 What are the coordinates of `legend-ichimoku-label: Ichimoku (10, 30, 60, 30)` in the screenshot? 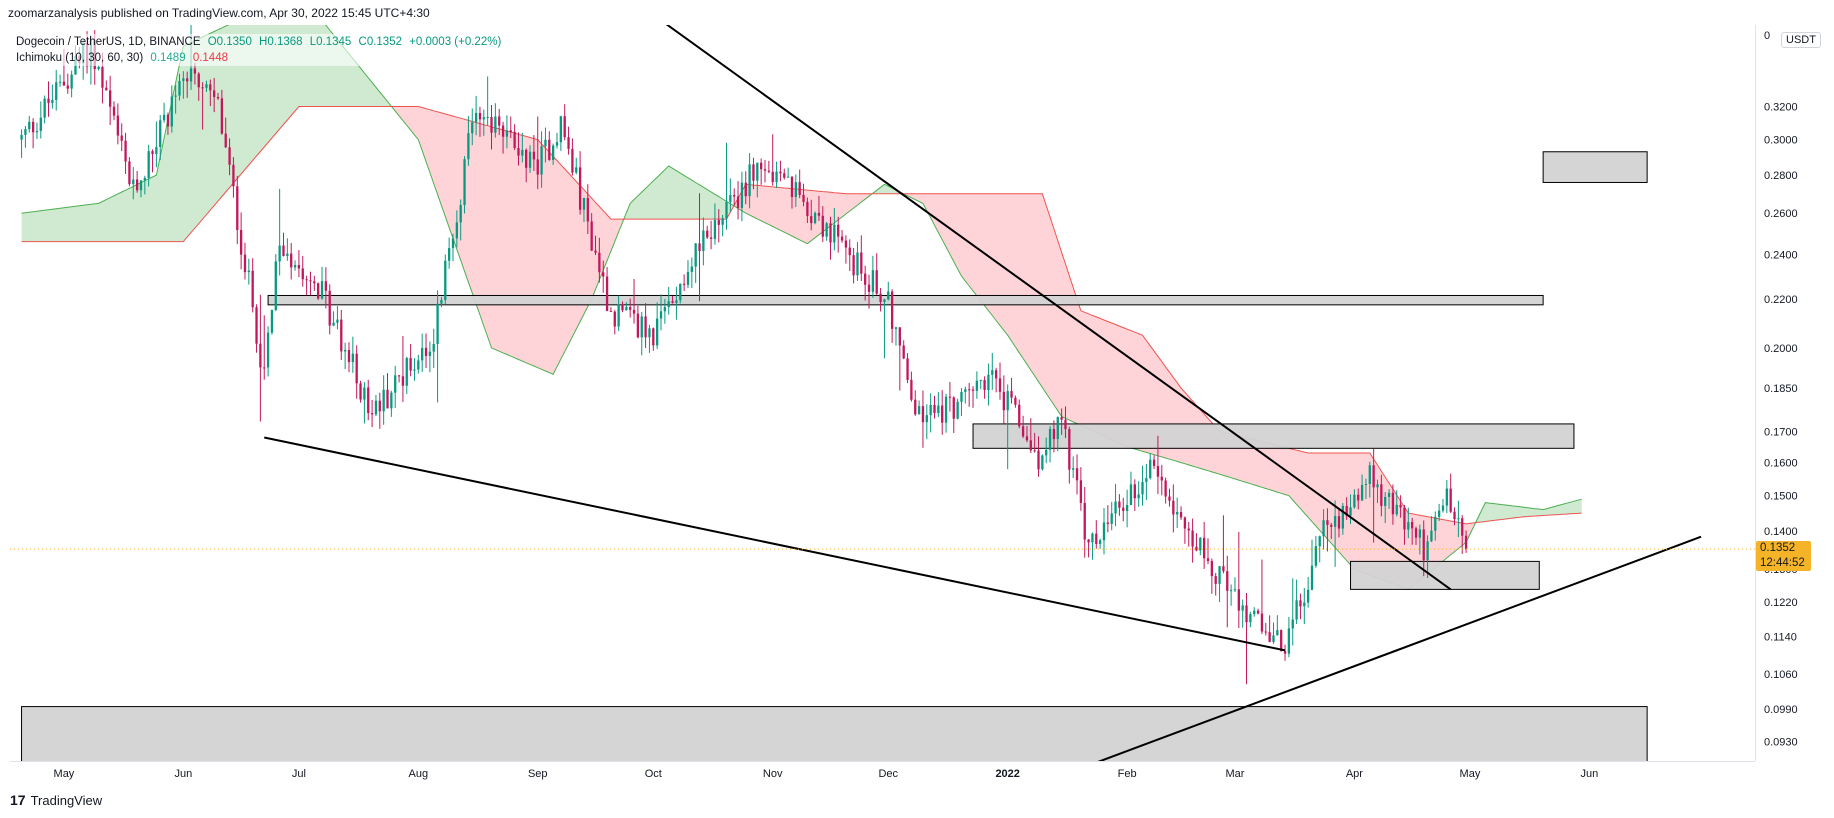 It's located at (80, 58).